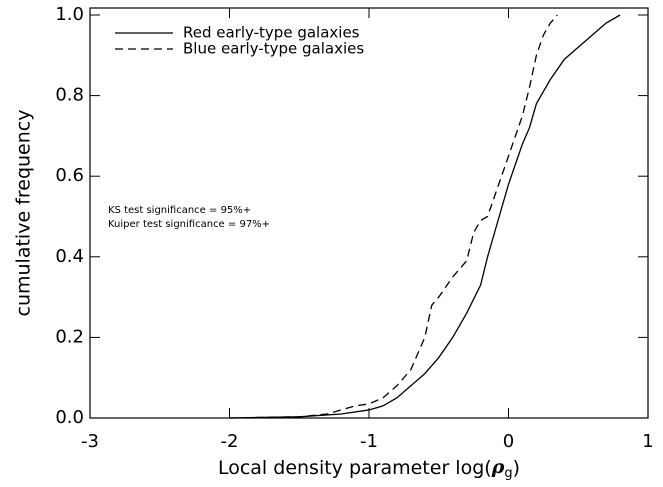  What do you see at coordinates (355, 468) in the screenshot?
I see `x-label-part: Local density parameter log(` at bounding box center [355, 468].